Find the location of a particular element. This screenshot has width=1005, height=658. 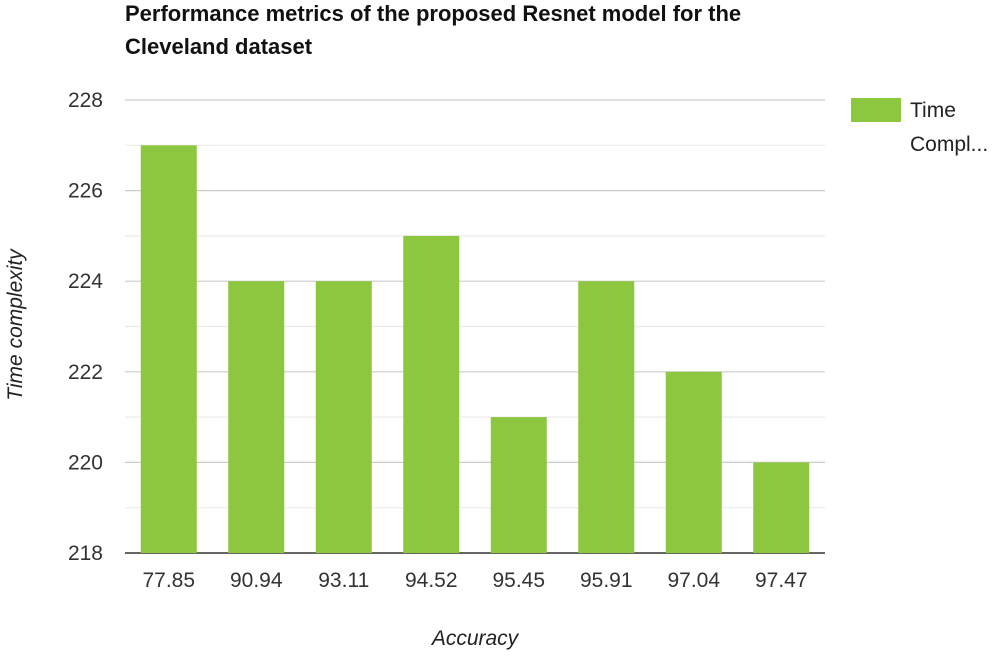

x-tick-label: 93.11 is located at coordinates (343, 580).